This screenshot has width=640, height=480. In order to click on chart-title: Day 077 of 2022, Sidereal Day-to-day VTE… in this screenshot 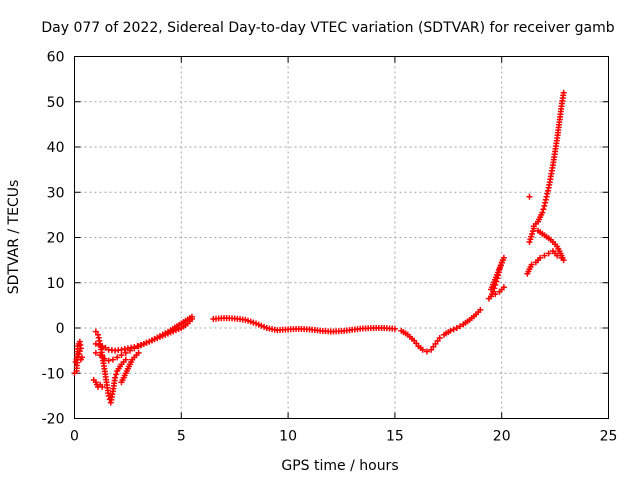, I will do `click(327, 28)`.